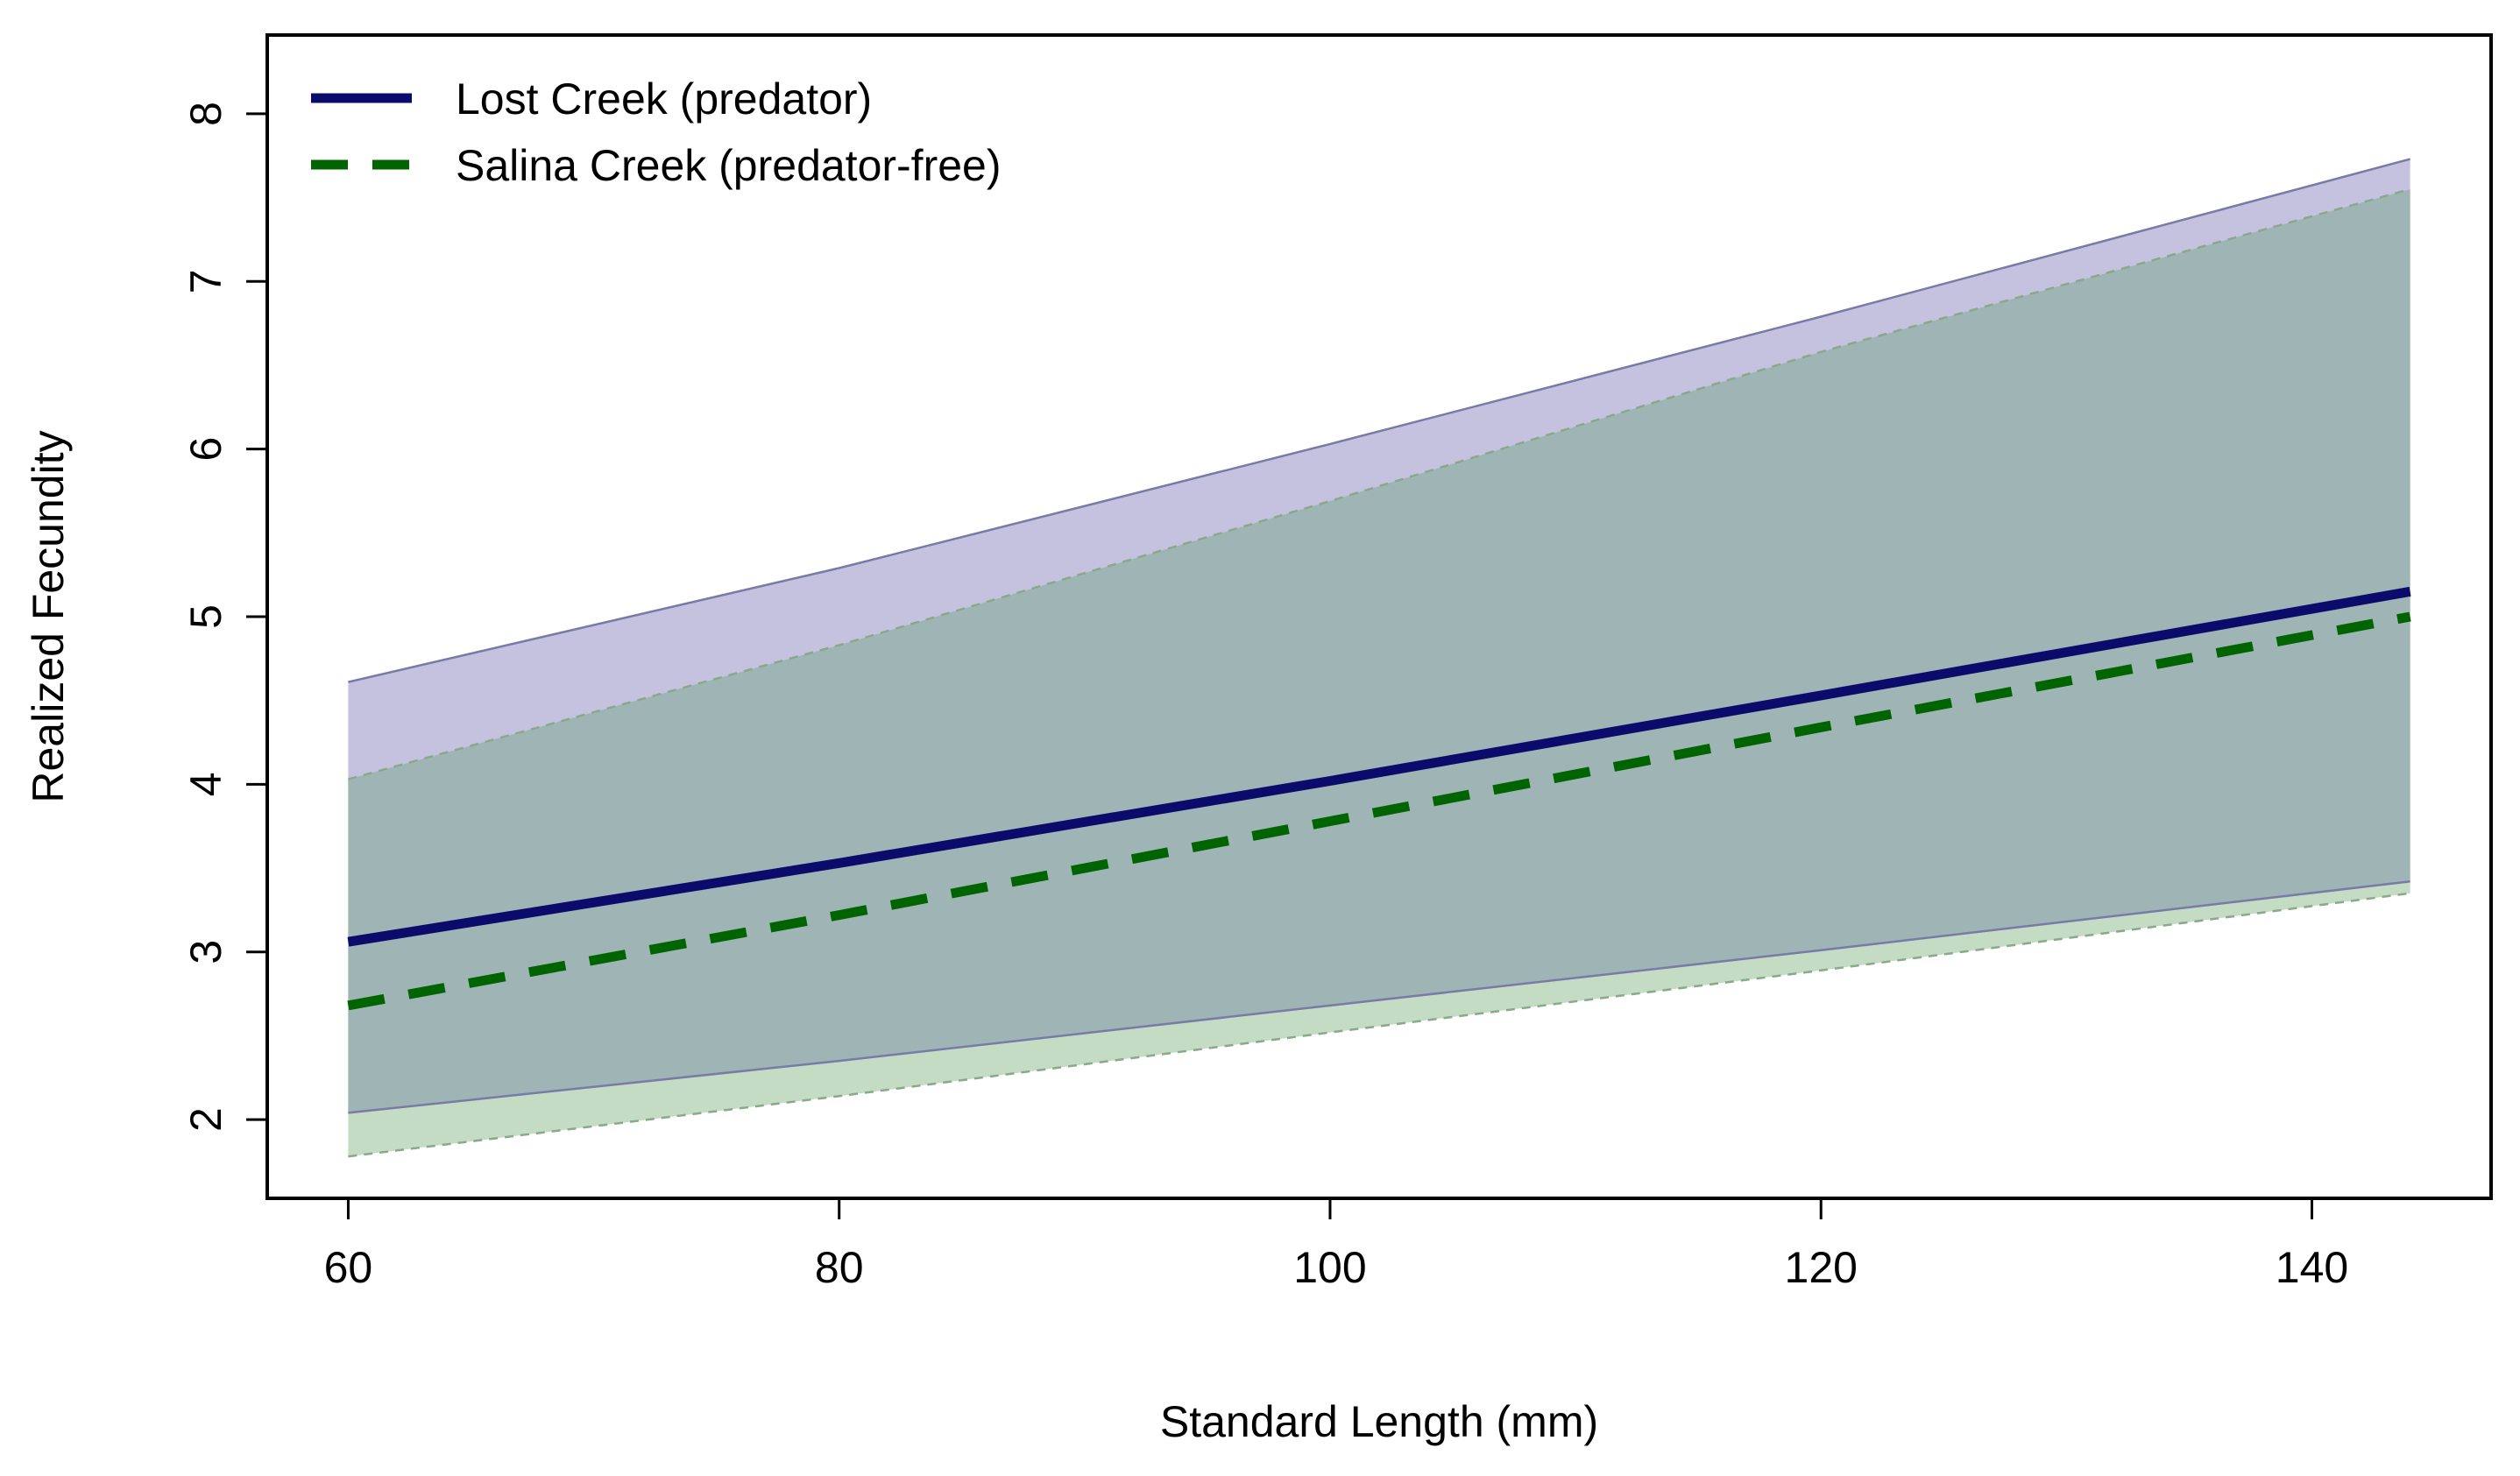  I want to click on x-tick-label: 120, so click(1821, 1267).